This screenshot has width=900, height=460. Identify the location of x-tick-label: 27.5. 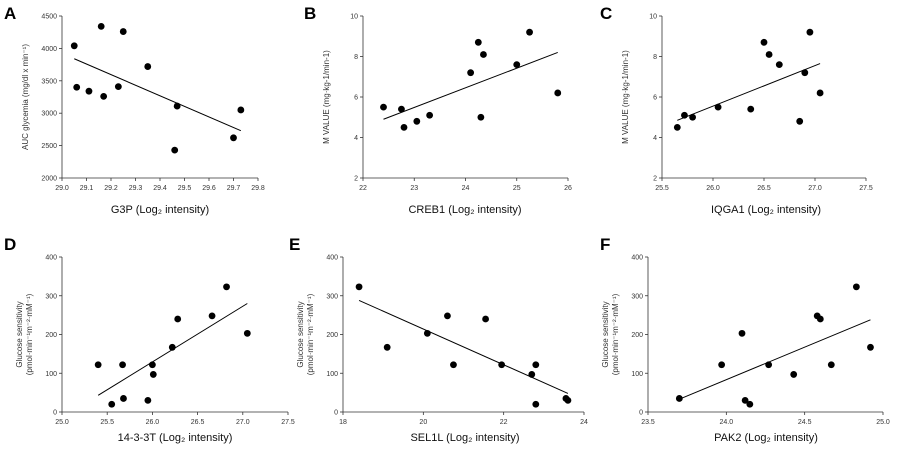
(866, 188).